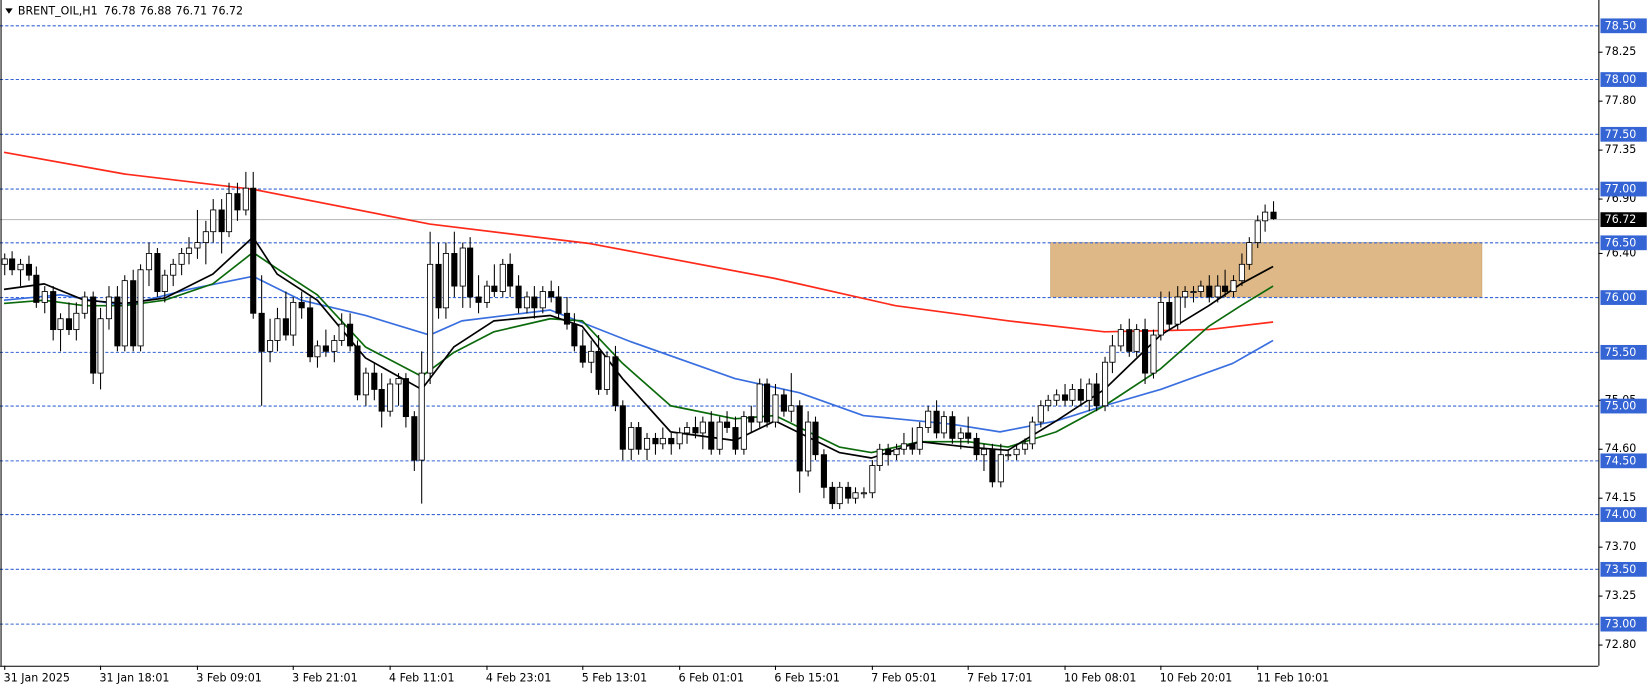  I want to click on header-close: 76.72, so click(227, 11).